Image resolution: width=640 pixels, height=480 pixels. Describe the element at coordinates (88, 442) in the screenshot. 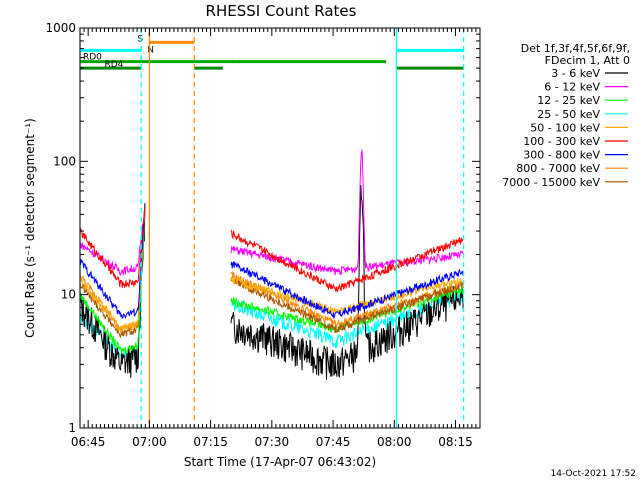

I see `x-tick-label: 06:45` at that location.